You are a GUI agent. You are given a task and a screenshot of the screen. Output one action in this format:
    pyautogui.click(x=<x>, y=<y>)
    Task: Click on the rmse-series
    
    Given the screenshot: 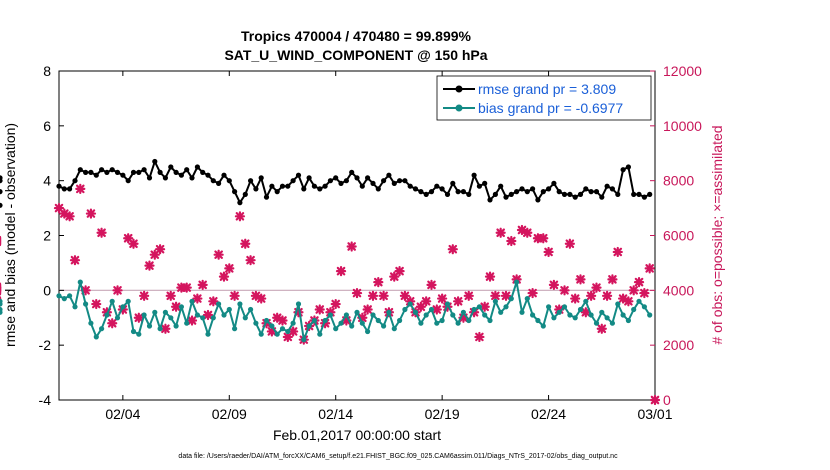 What is the action you would take?
    pyautogui.click(x=326, y=183)
    